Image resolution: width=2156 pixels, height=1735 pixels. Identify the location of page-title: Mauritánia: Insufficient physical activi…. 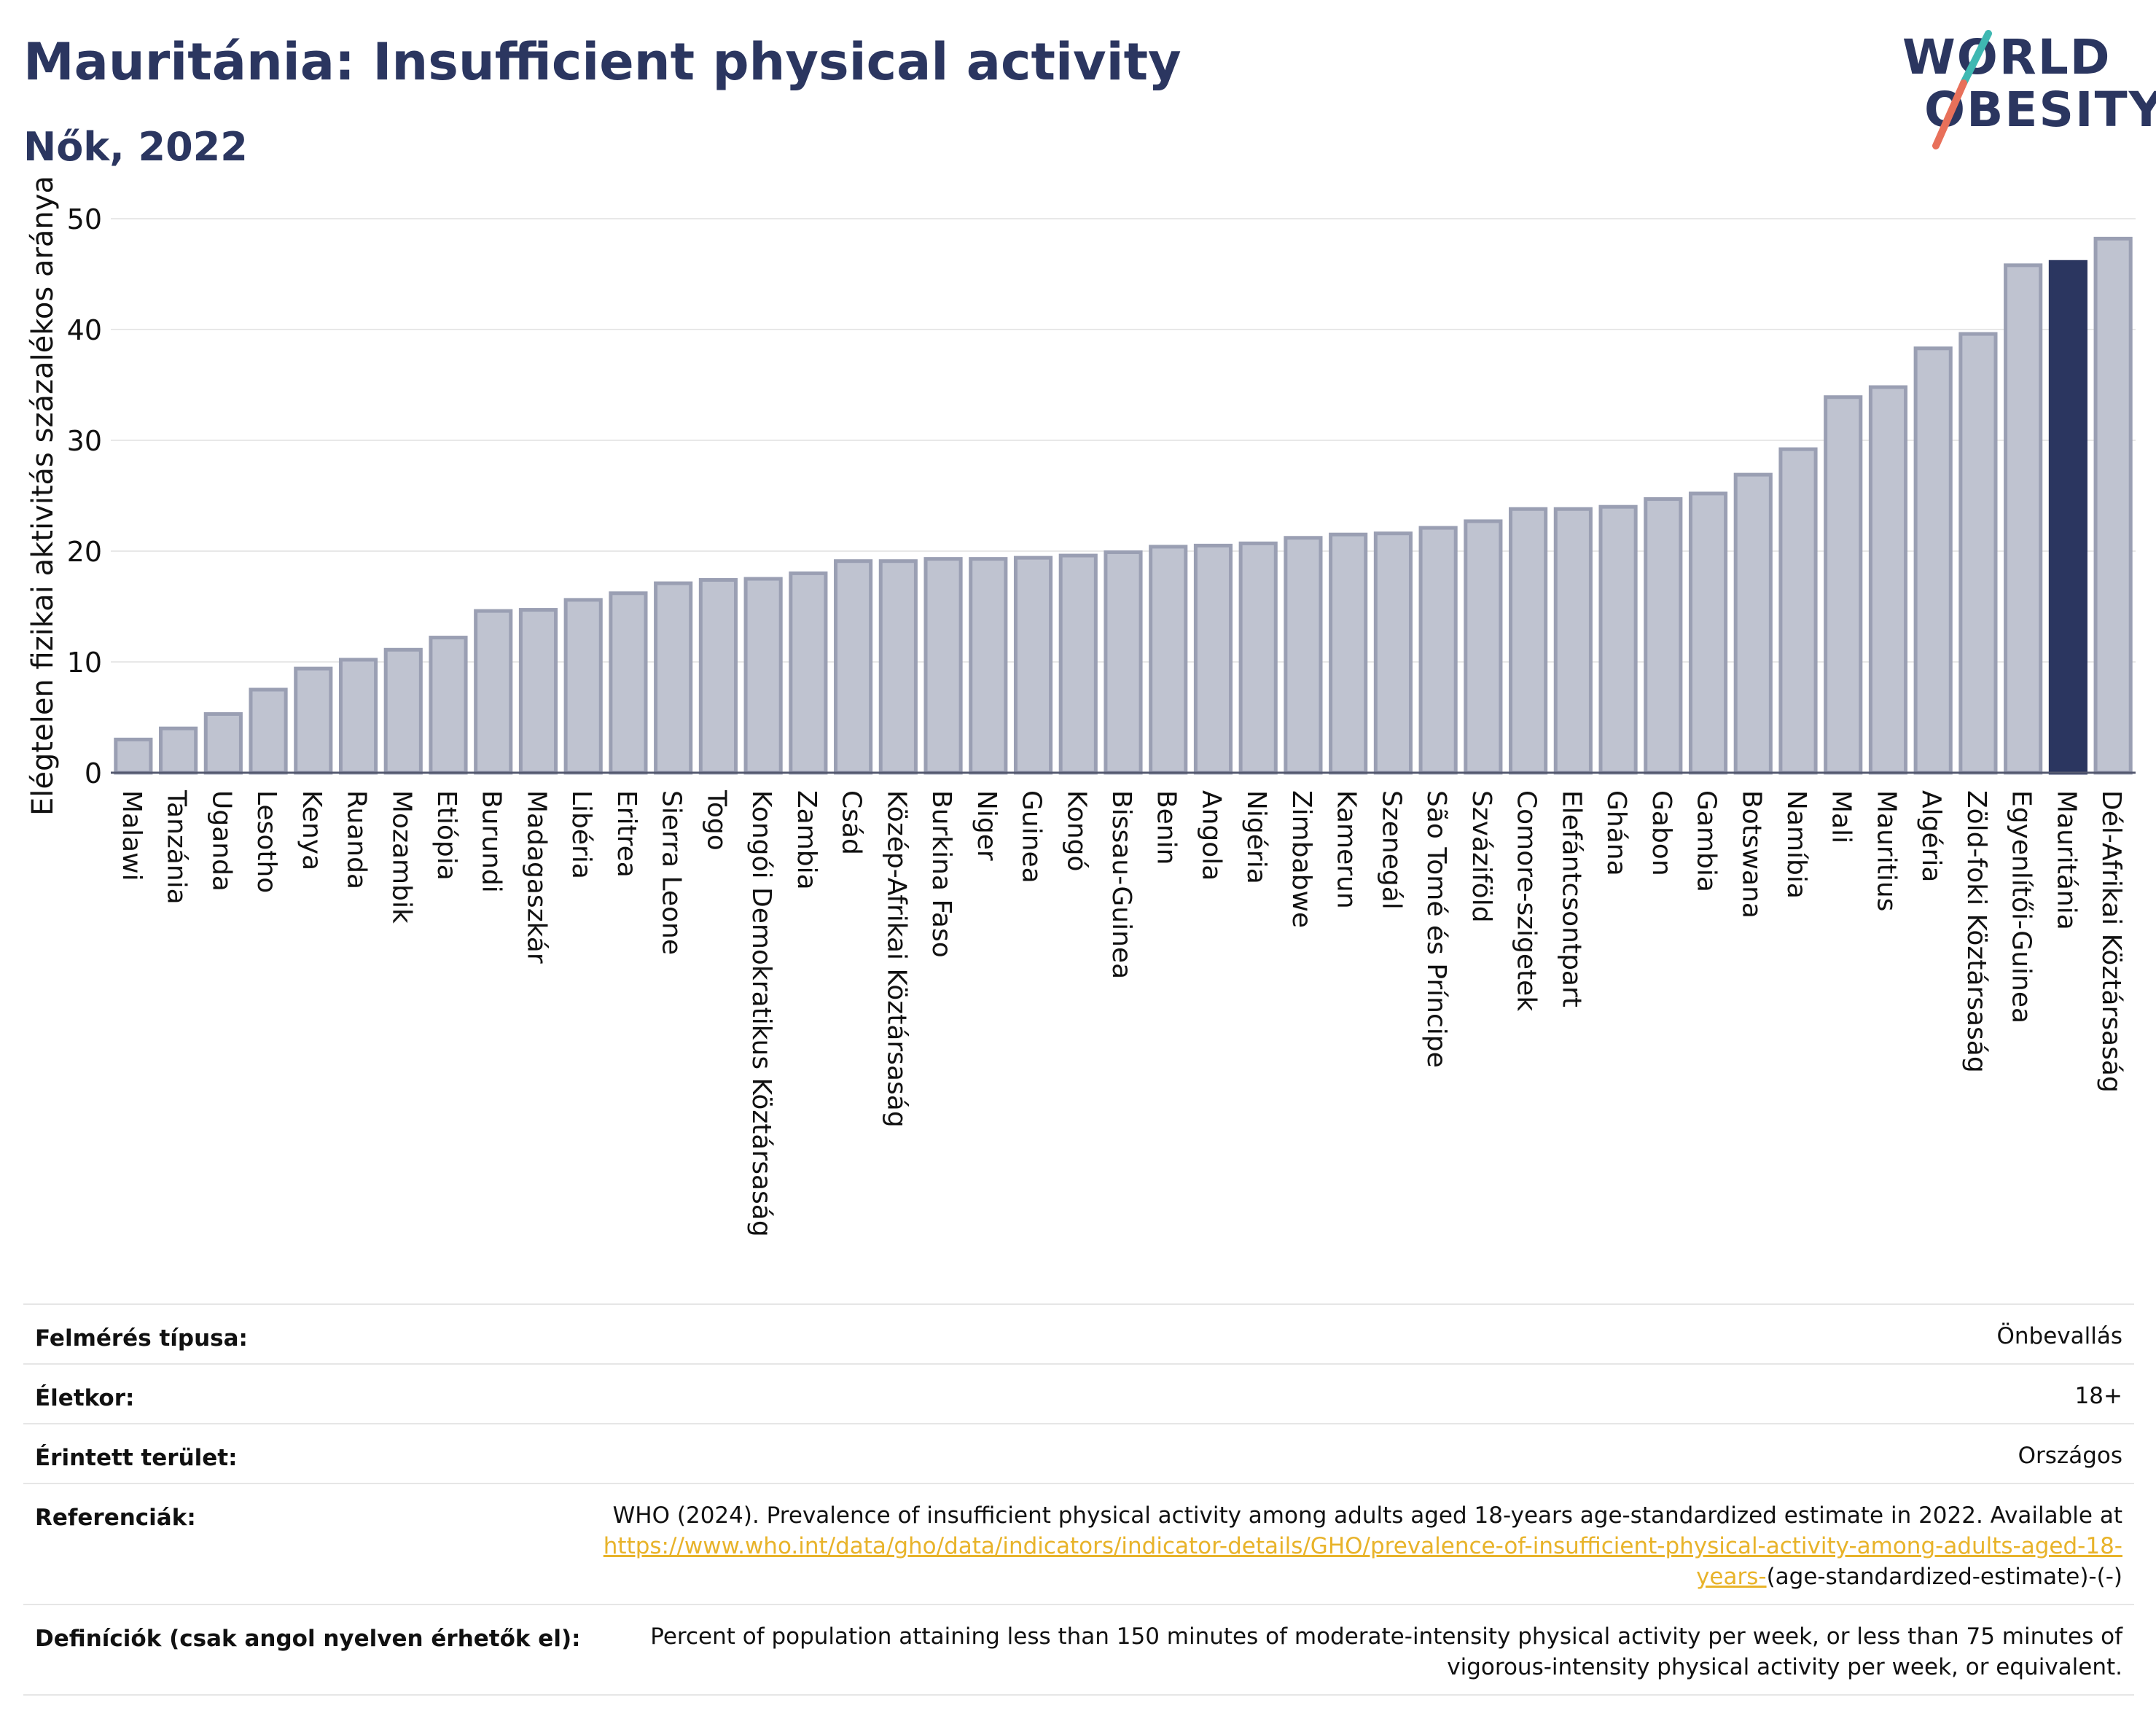
(602, 62).